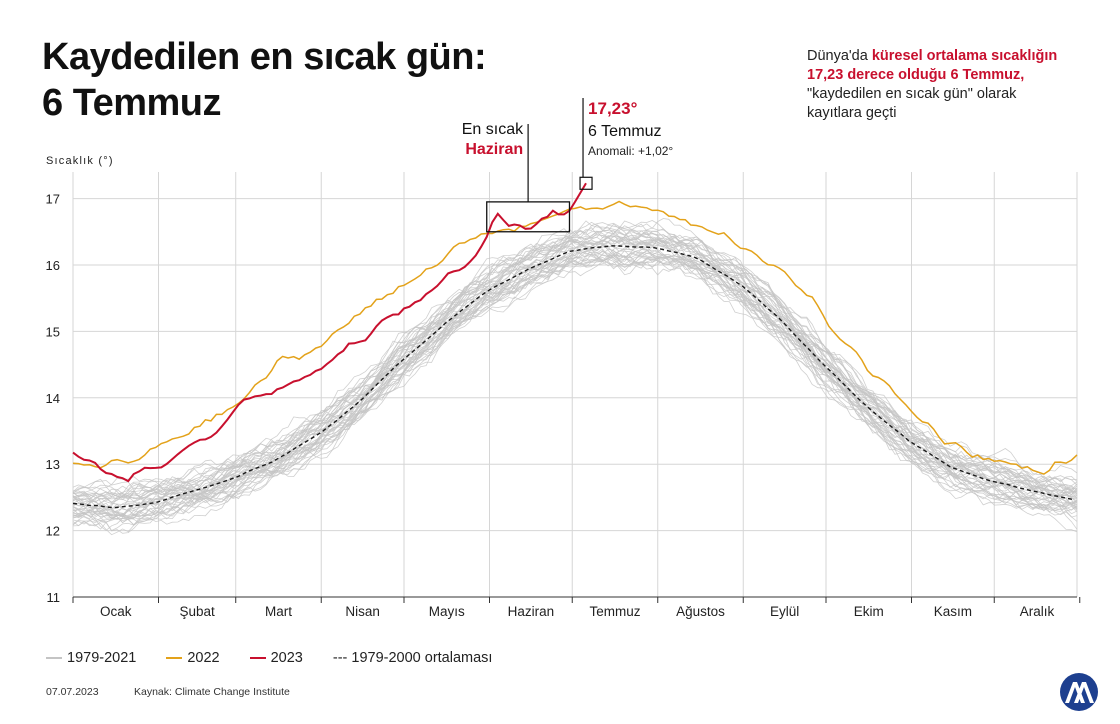 This screenshot has width=1120, height=724. Describe the element at coordinates (278, 611) in the screenshot. I see `x-tick-label: Mart` at that location.